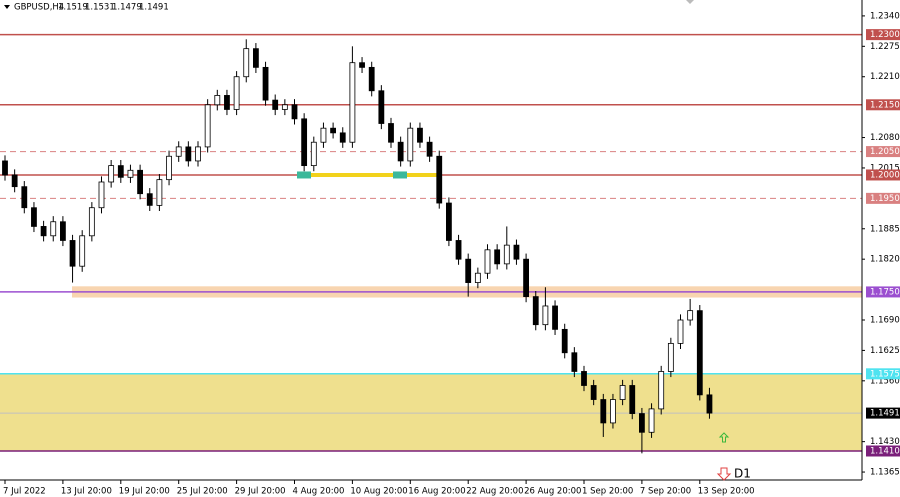  What do you see at coordinates (665, 492) in the screenshot?
I see `x-tick-label: 7 Sep 20:00` at bounding box center [665, 492].